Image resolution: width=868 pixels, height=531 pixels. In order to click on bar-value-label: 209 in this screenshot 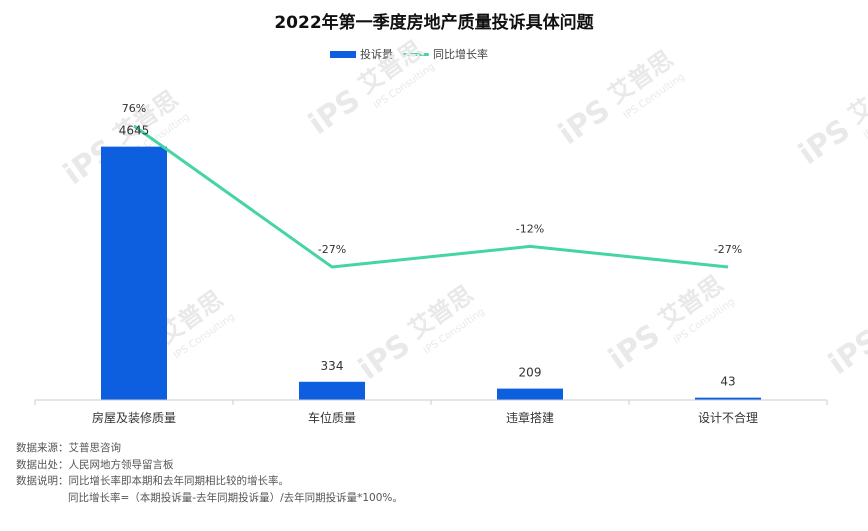, I will do `click(530, 373)`.